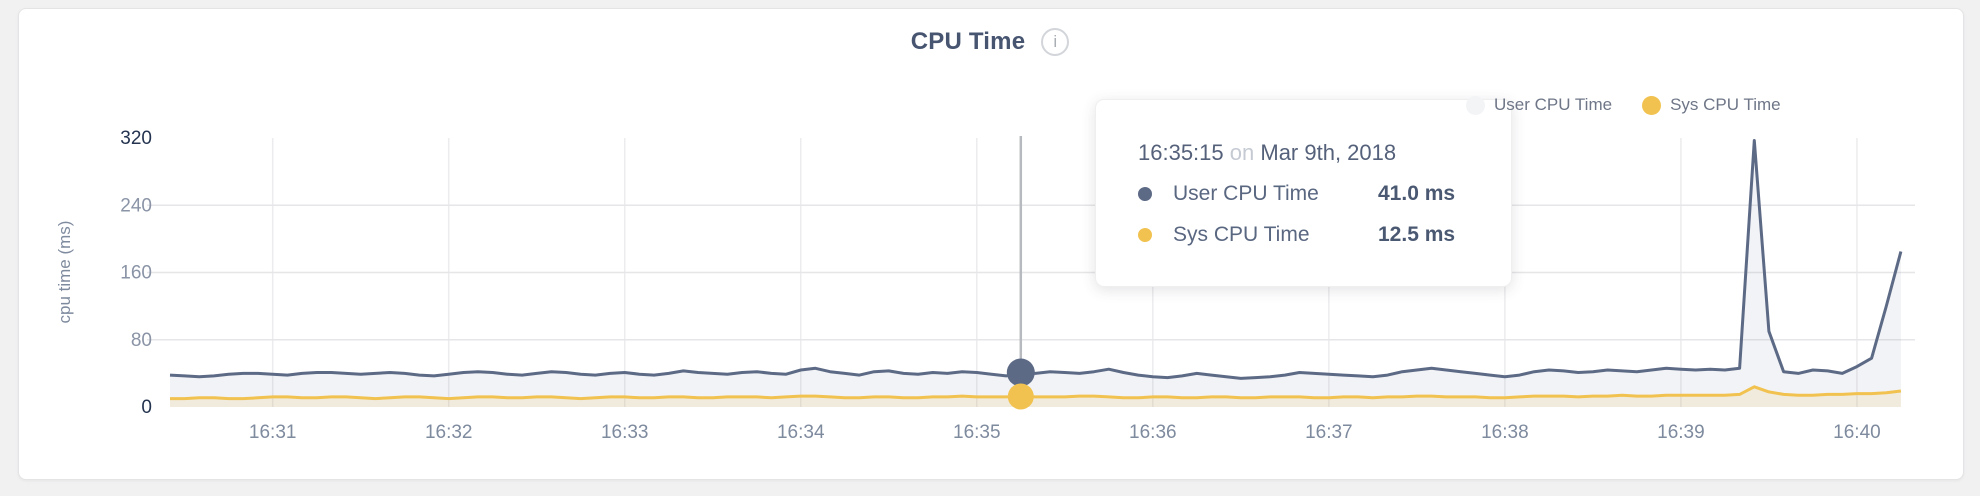 This screenshot has height=496, width=1980. What do you see at coordinates (1242, 152) in the screenshot?
I see `tooltip-on: on` at bounding box center [1242, 152].